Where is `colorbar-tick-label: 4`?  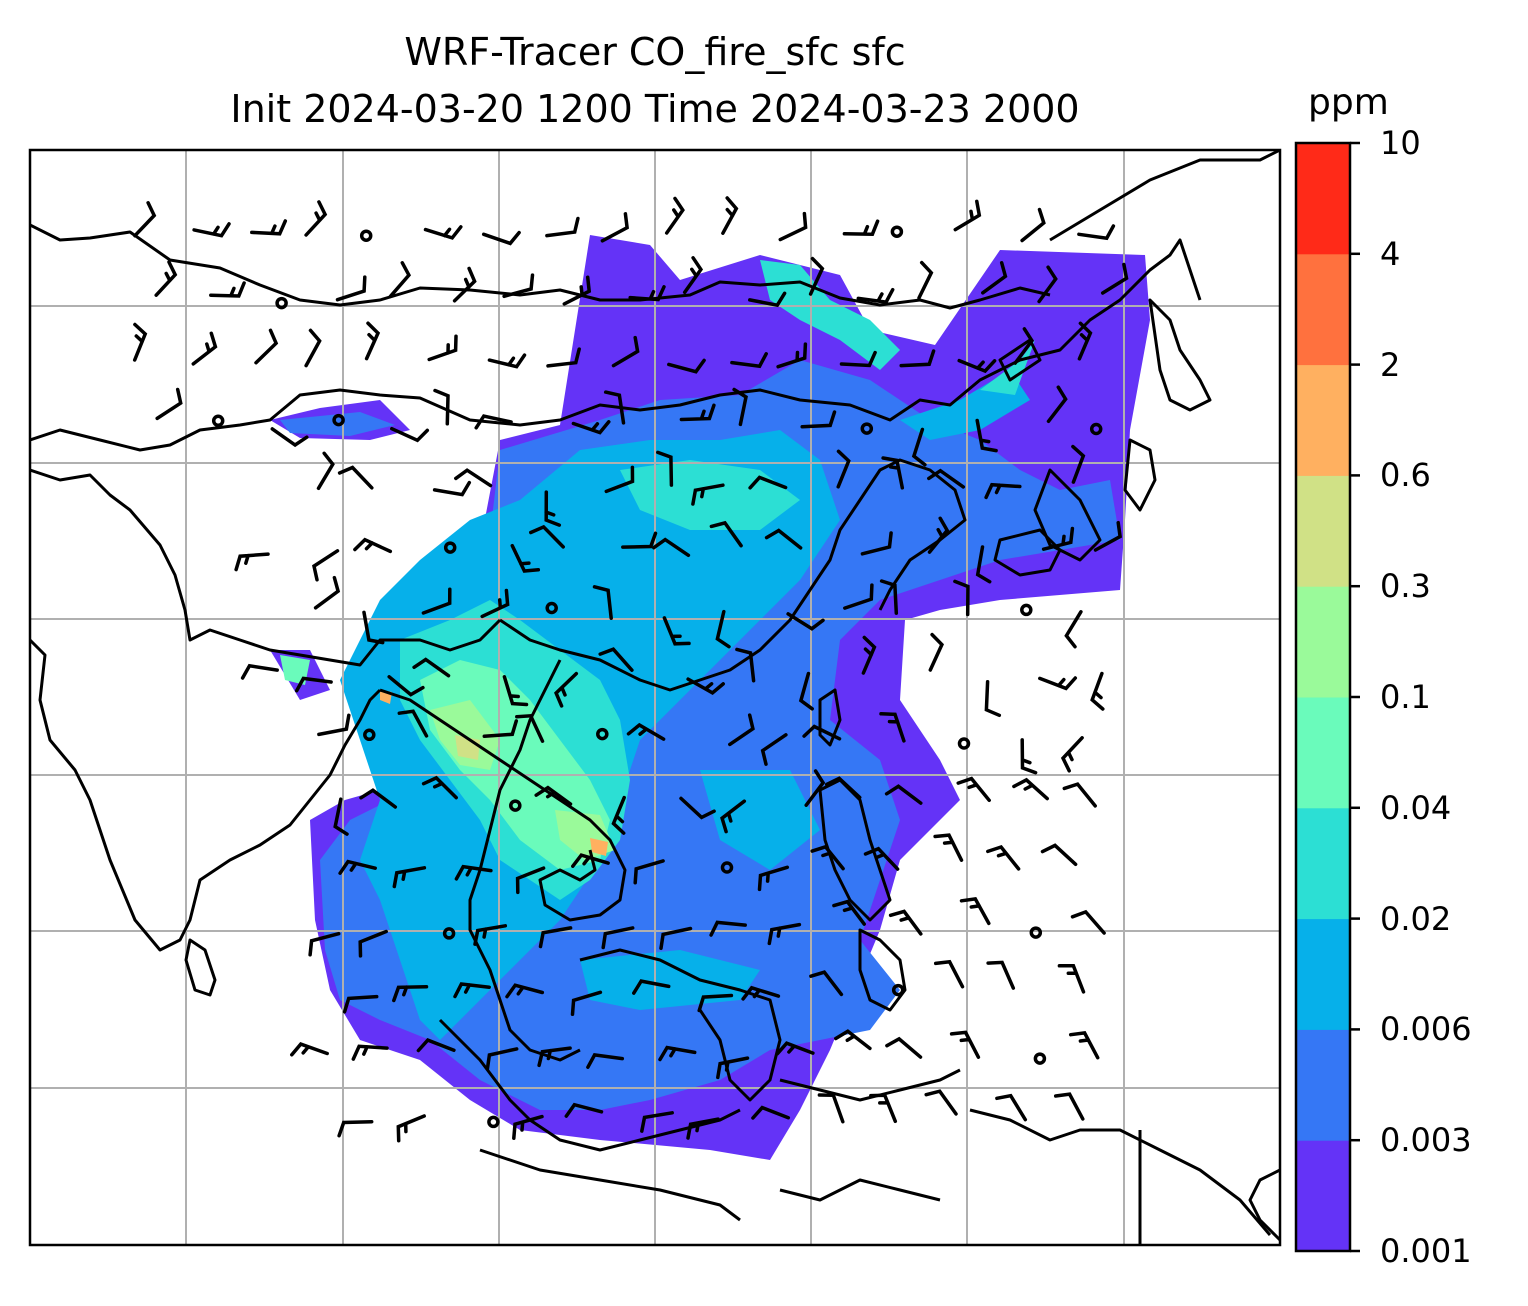 colorbar-tick-label: 4 is located at coordinates (1390, 253).